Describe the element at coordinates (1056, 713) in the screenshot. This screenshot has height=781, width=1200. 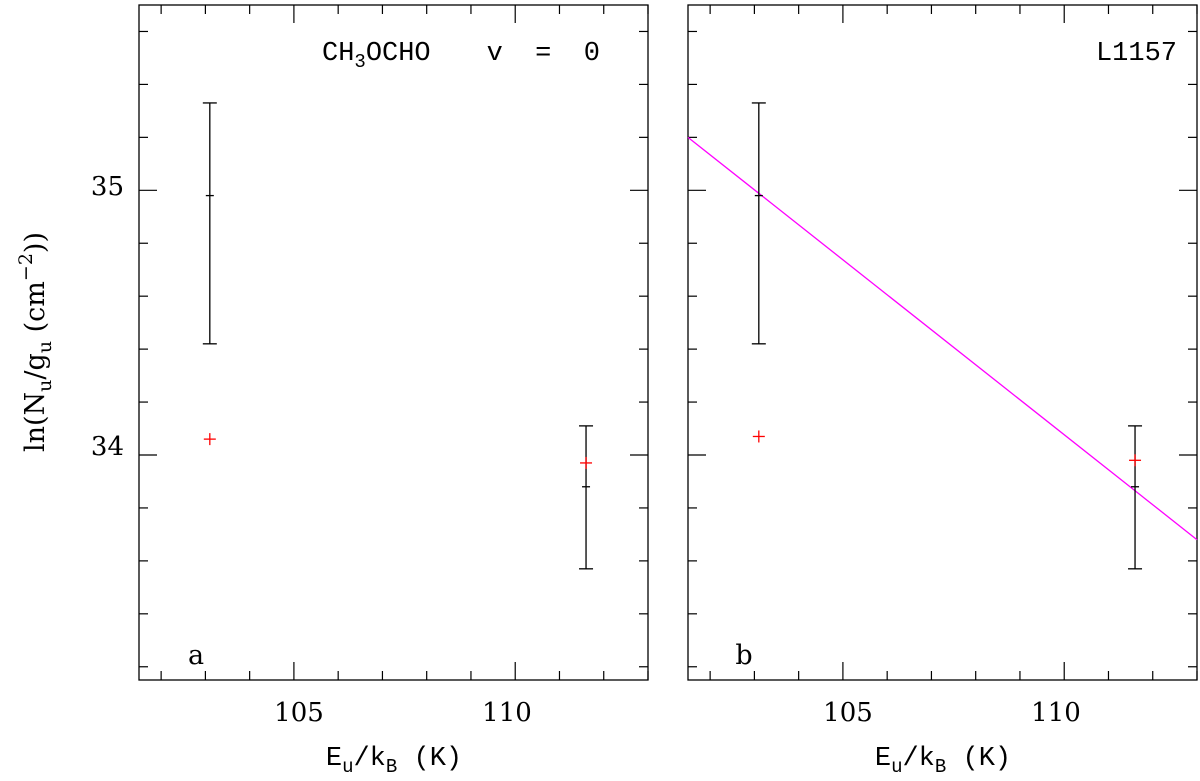
I see `panel-b-x-tick-label-110: 110` at that location.